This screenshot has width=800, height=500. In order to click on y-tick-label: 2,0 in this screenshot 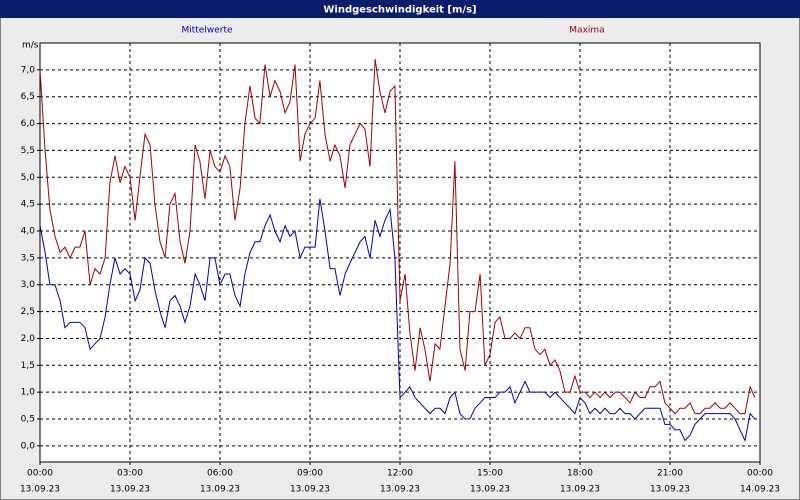, I will do `click(28, 339)`.